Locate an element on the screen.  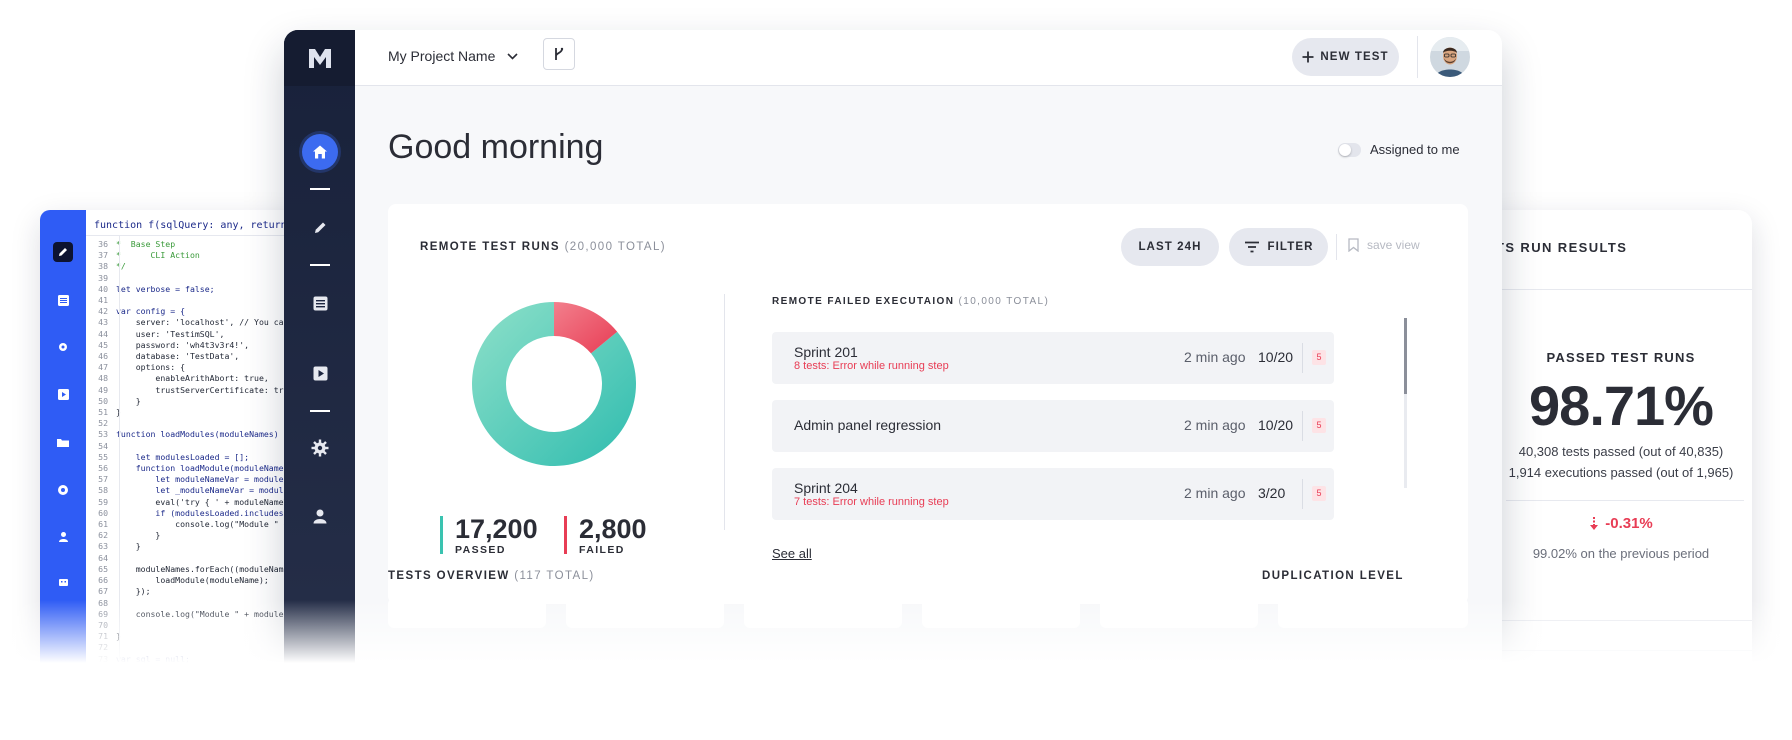
line-number: 61 is located at coordinates (103, 524).